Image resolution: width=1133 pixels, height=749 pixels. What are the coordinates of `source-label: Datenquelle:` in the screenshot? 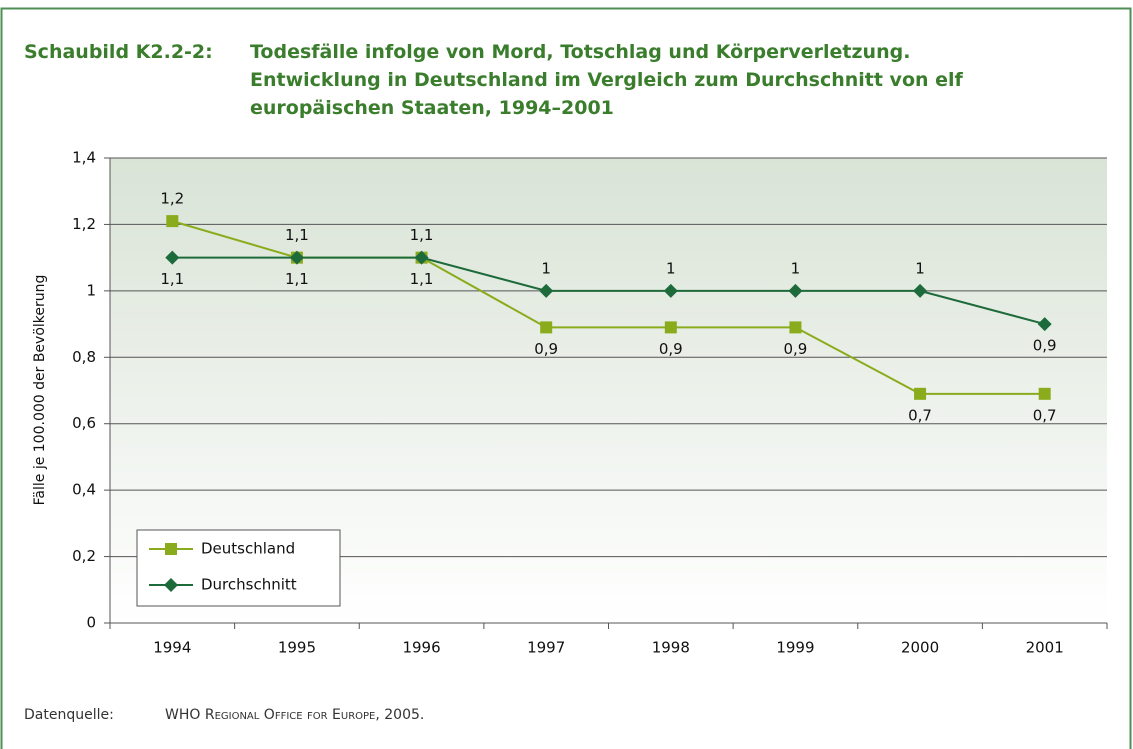 It's located at (69, 715).